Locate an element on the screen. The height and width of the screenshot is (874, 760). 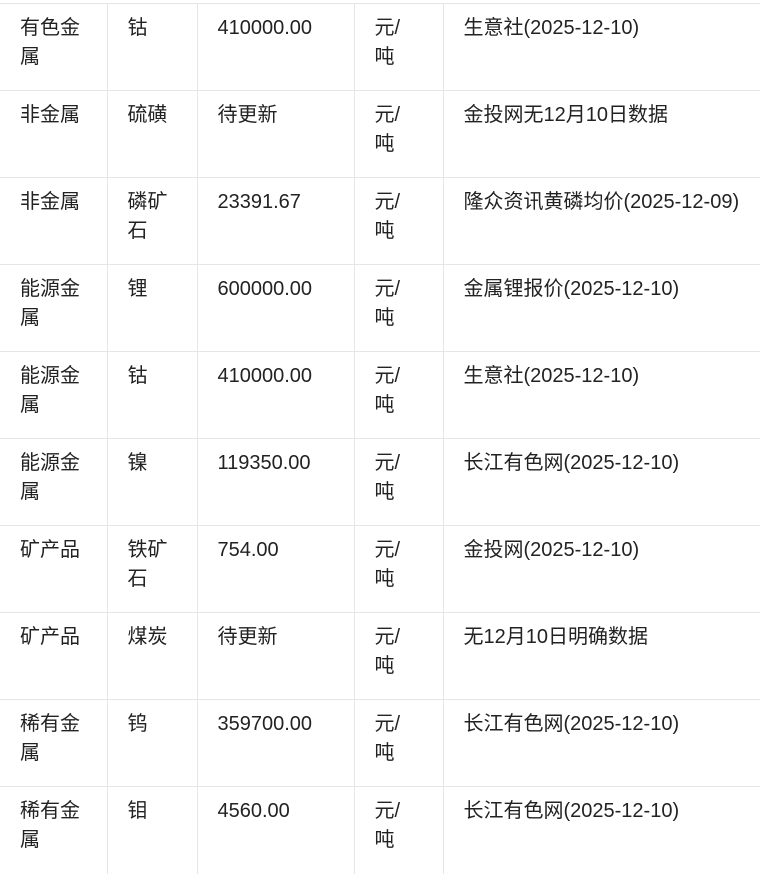
cell-commodity-name: 磷矿石 is located at coordinates (152, 221).